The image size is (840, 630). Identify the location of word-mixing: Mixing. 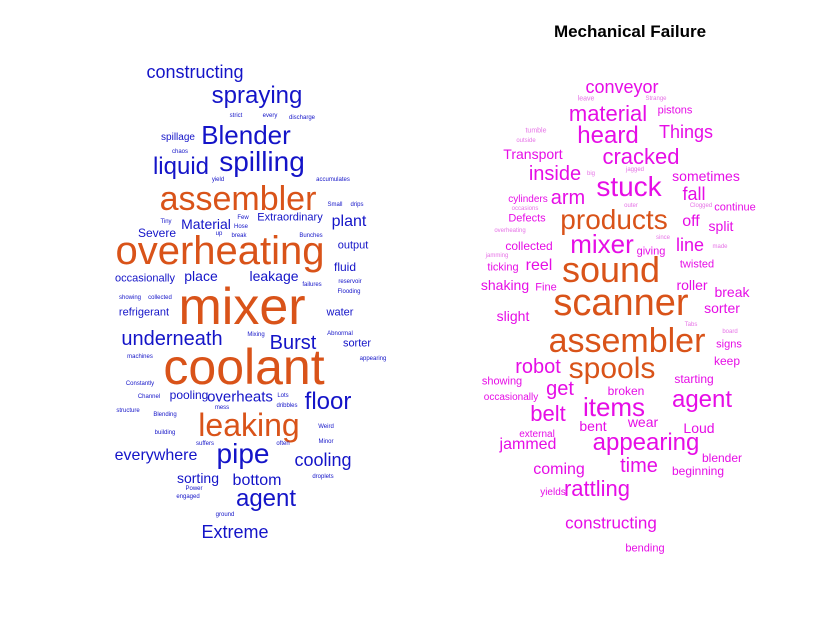
(256, 335).